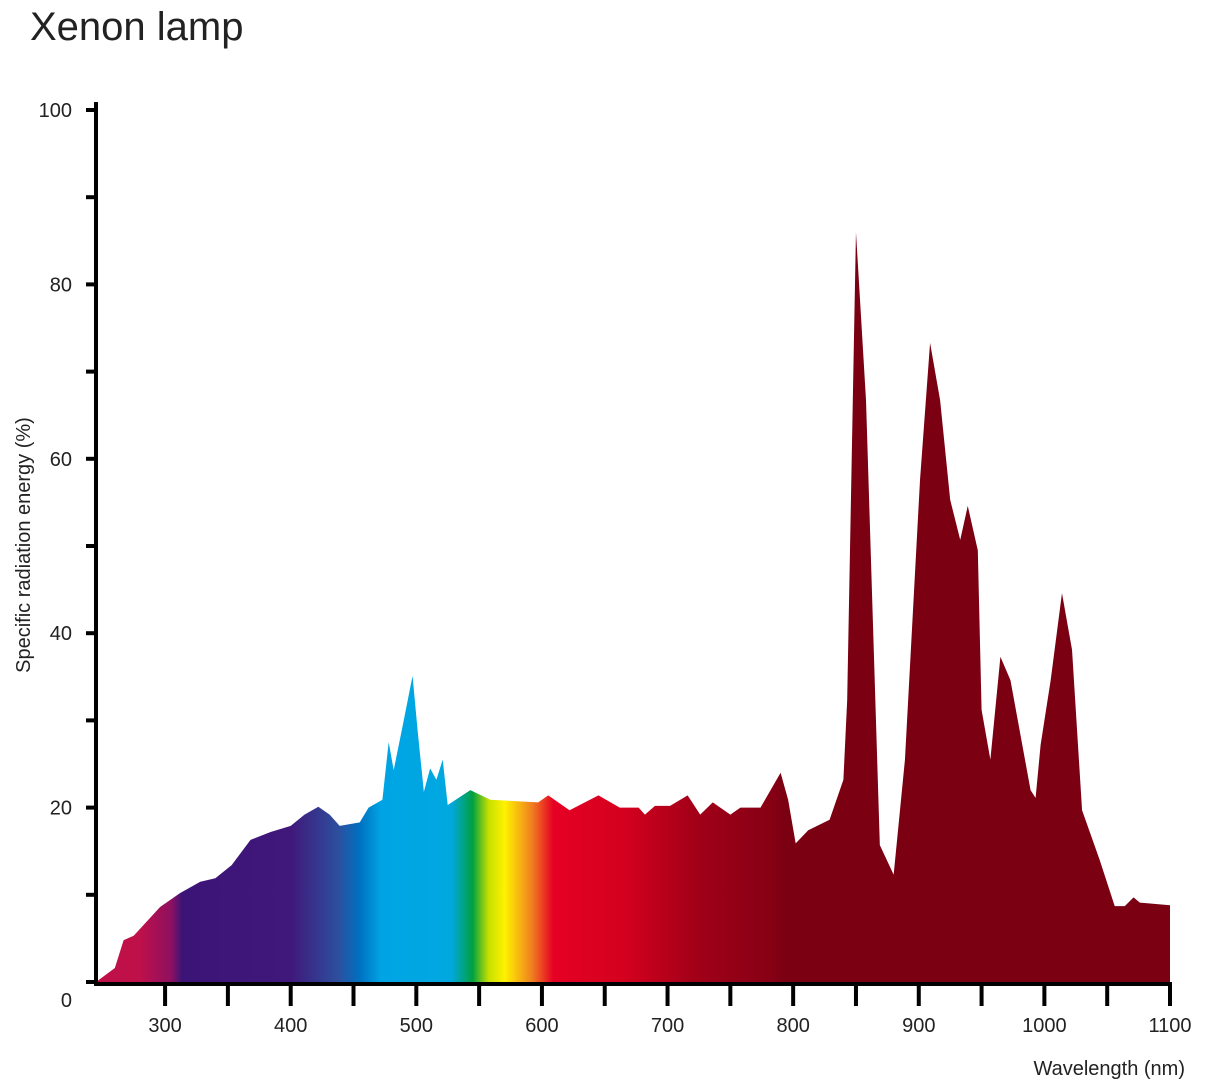 This screenshot has height=1091, width=1207. I want to click on x-tick-label: 500, so click(416, 1026).